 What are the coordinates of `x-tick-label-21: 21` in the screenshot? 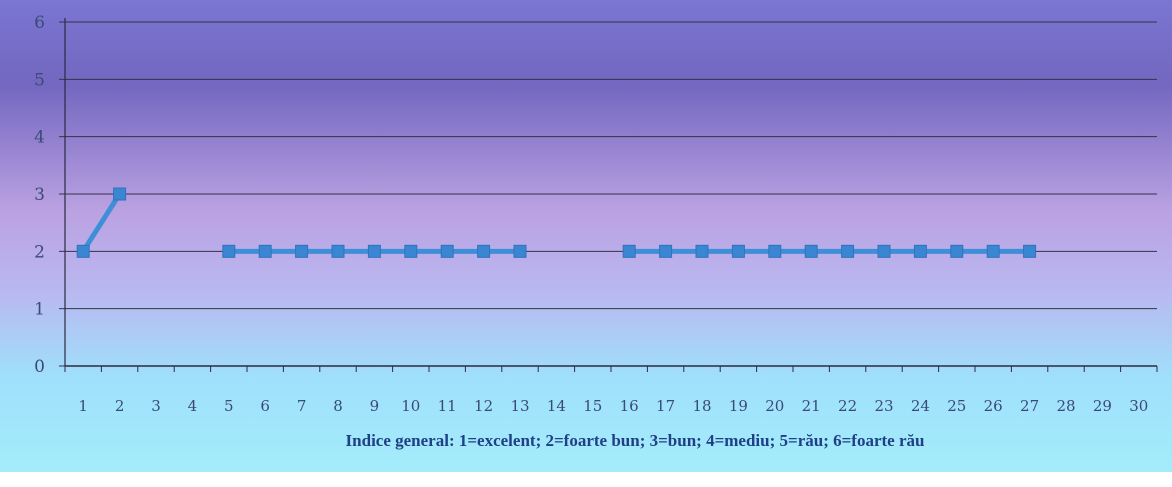 It's located at (811, 406).